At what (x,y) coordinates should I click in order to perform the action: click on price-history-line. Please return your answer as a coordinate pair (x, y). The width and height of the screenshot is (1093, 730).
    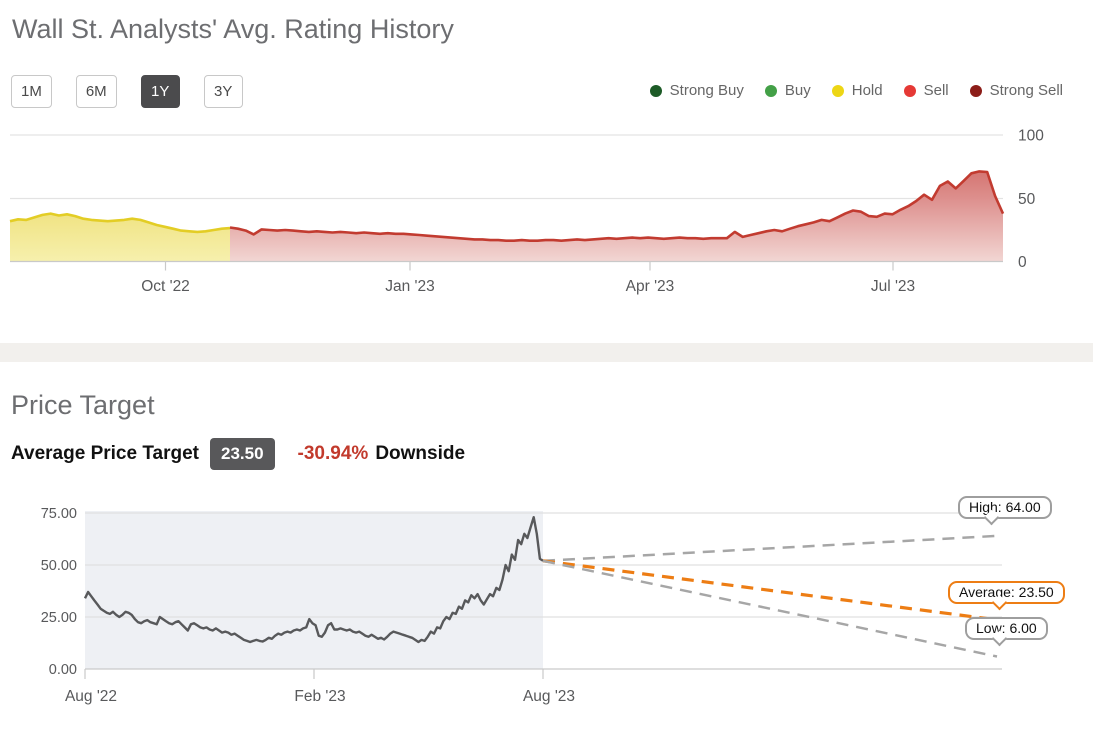
    Looking at the image, I should click on (313, 580).